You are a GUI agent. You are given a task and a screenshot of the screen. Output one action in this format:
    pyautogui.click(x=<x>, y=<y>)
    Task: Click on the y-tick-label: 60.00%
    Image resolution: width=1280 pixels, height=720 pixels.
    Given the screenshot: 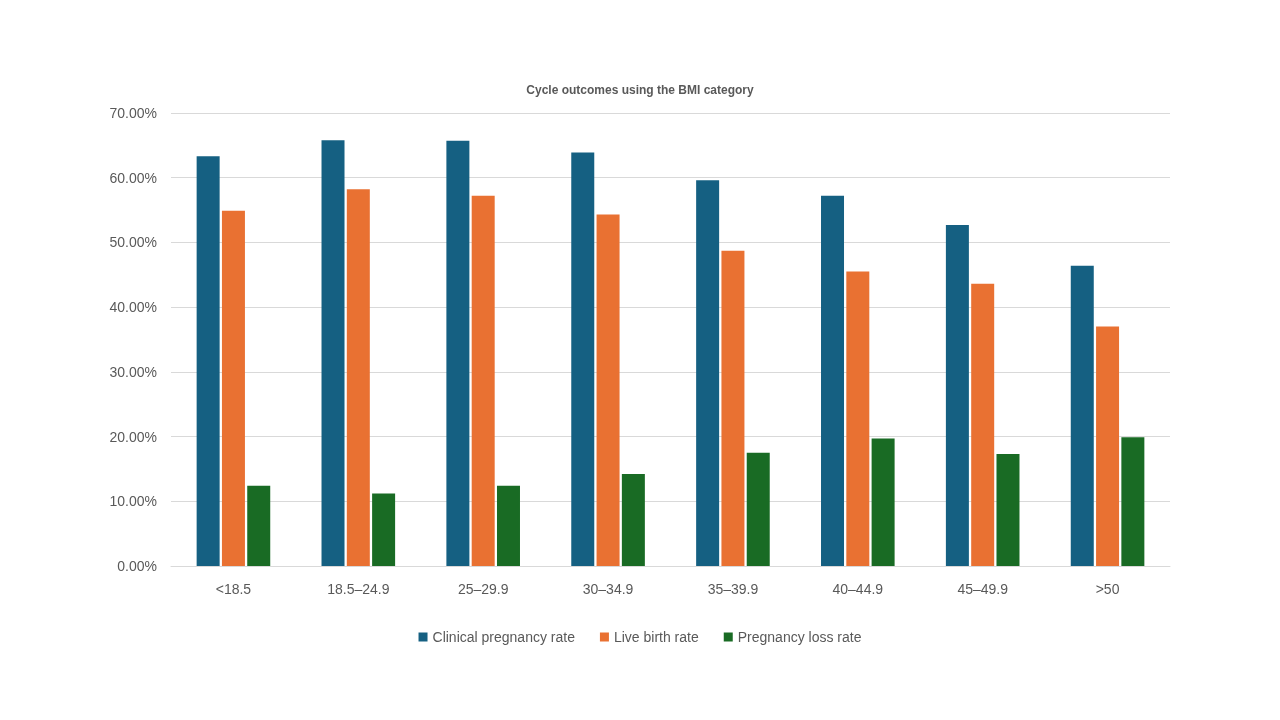 What is the action you would take?
    pyautogui.click(x=133, y=177)
    